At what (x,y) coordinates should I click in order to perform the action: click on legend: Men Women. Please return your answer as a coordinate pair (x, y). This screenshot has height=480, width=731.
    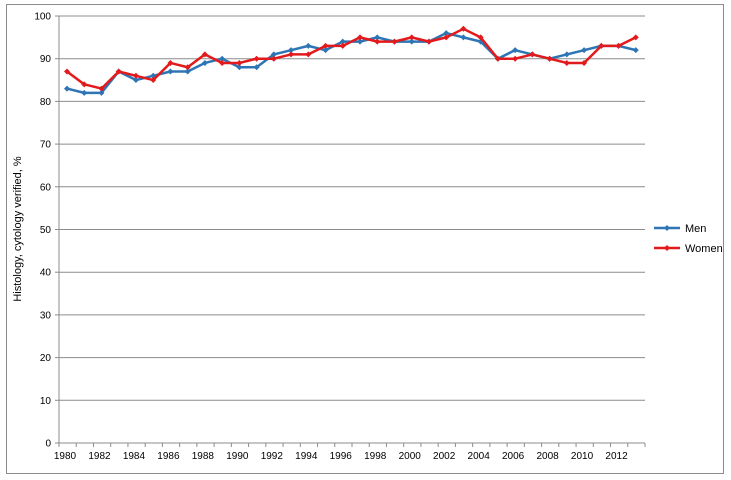
    Looking at the image, I should click on (688, 239).